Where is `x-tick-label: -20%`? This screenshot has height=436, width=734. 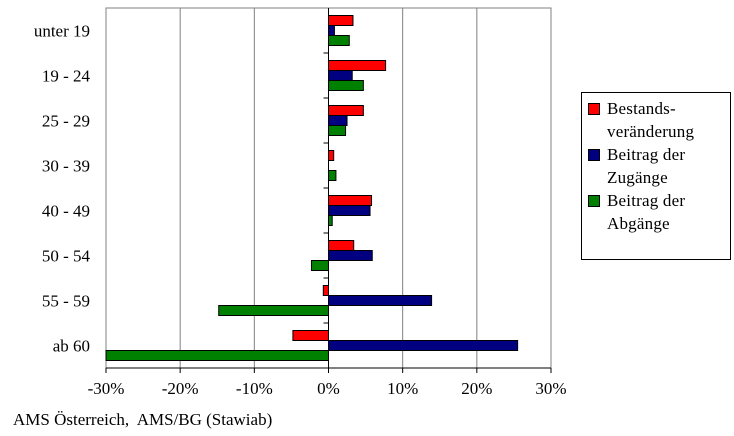 x-tick-label: -20% is located at coordinates (180, 388).